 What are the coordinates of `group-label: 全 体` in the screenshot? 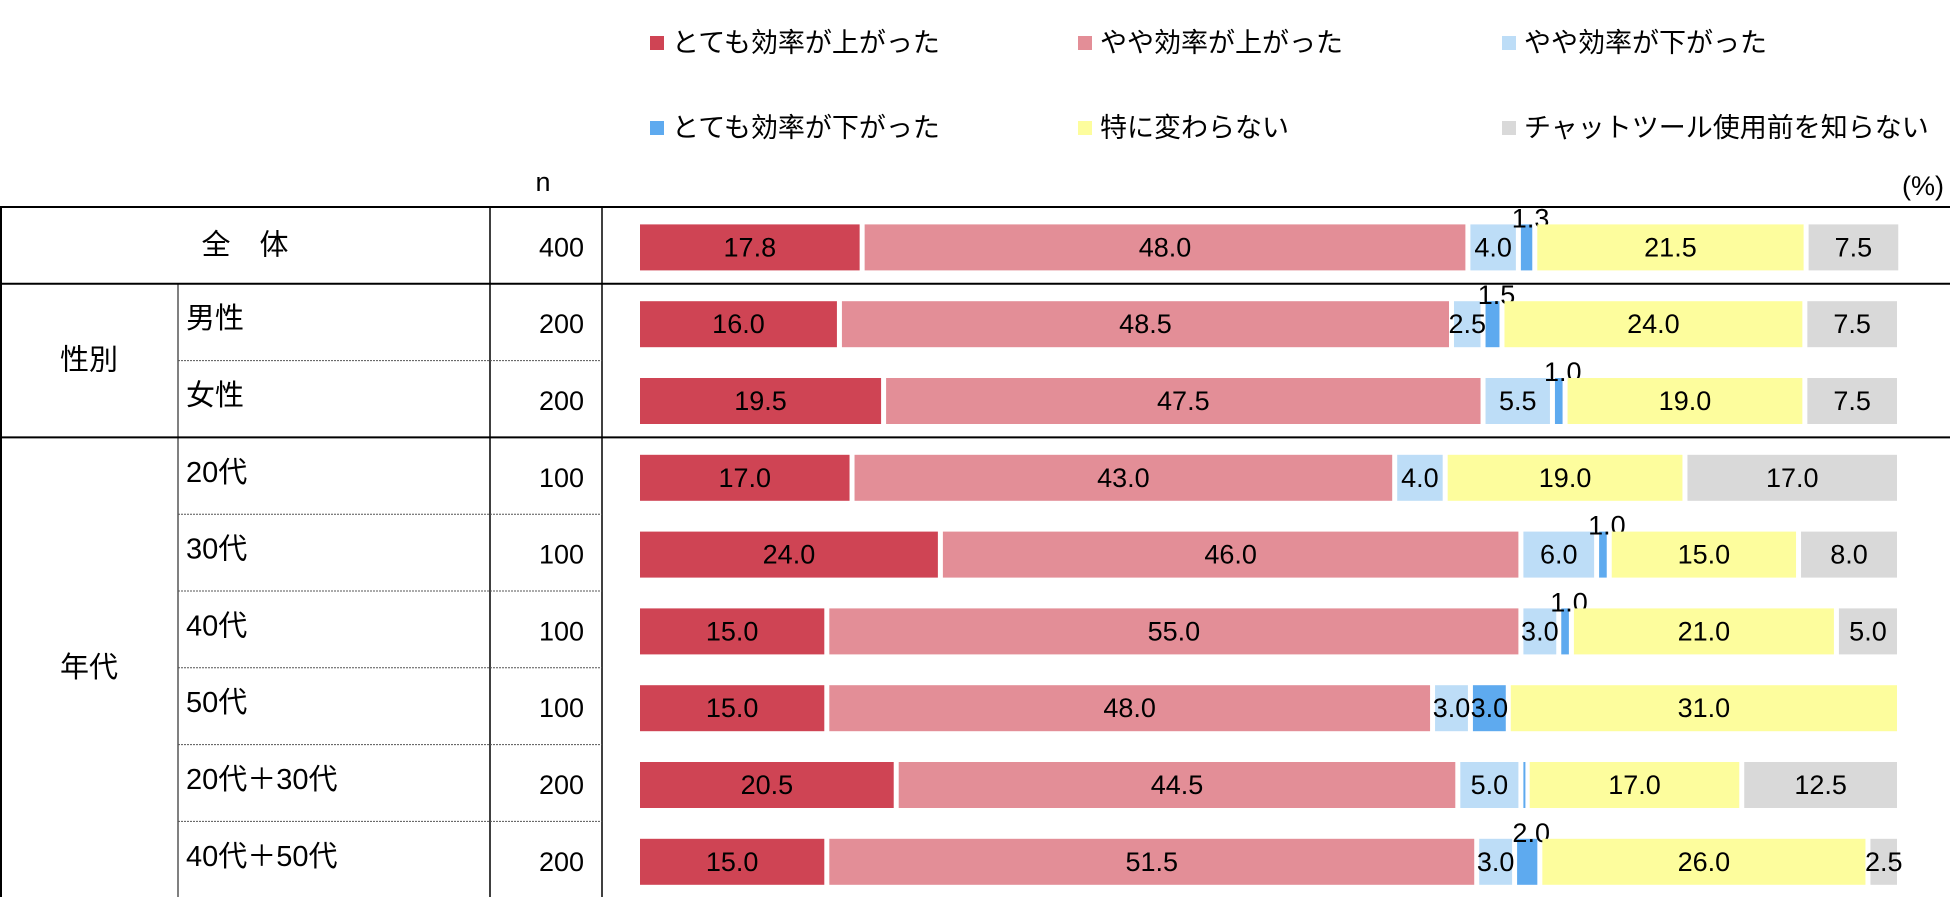 It's located at (244, 244).